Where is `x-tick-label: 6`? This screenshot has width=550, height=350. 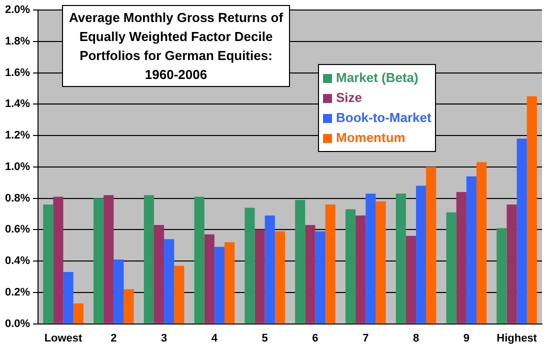
x-tick-label: 6 is located at coordinates (315, 338).